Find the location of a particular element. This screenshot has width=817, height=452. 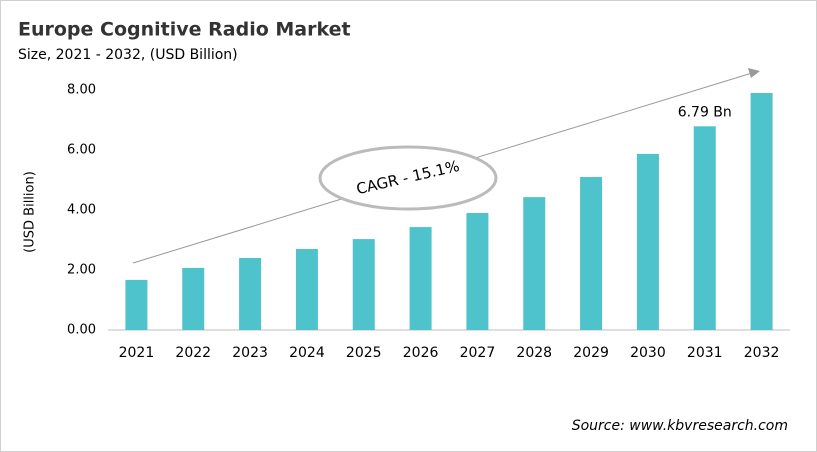

x-tick-label: 2031 is located at coordinates (705, 353).